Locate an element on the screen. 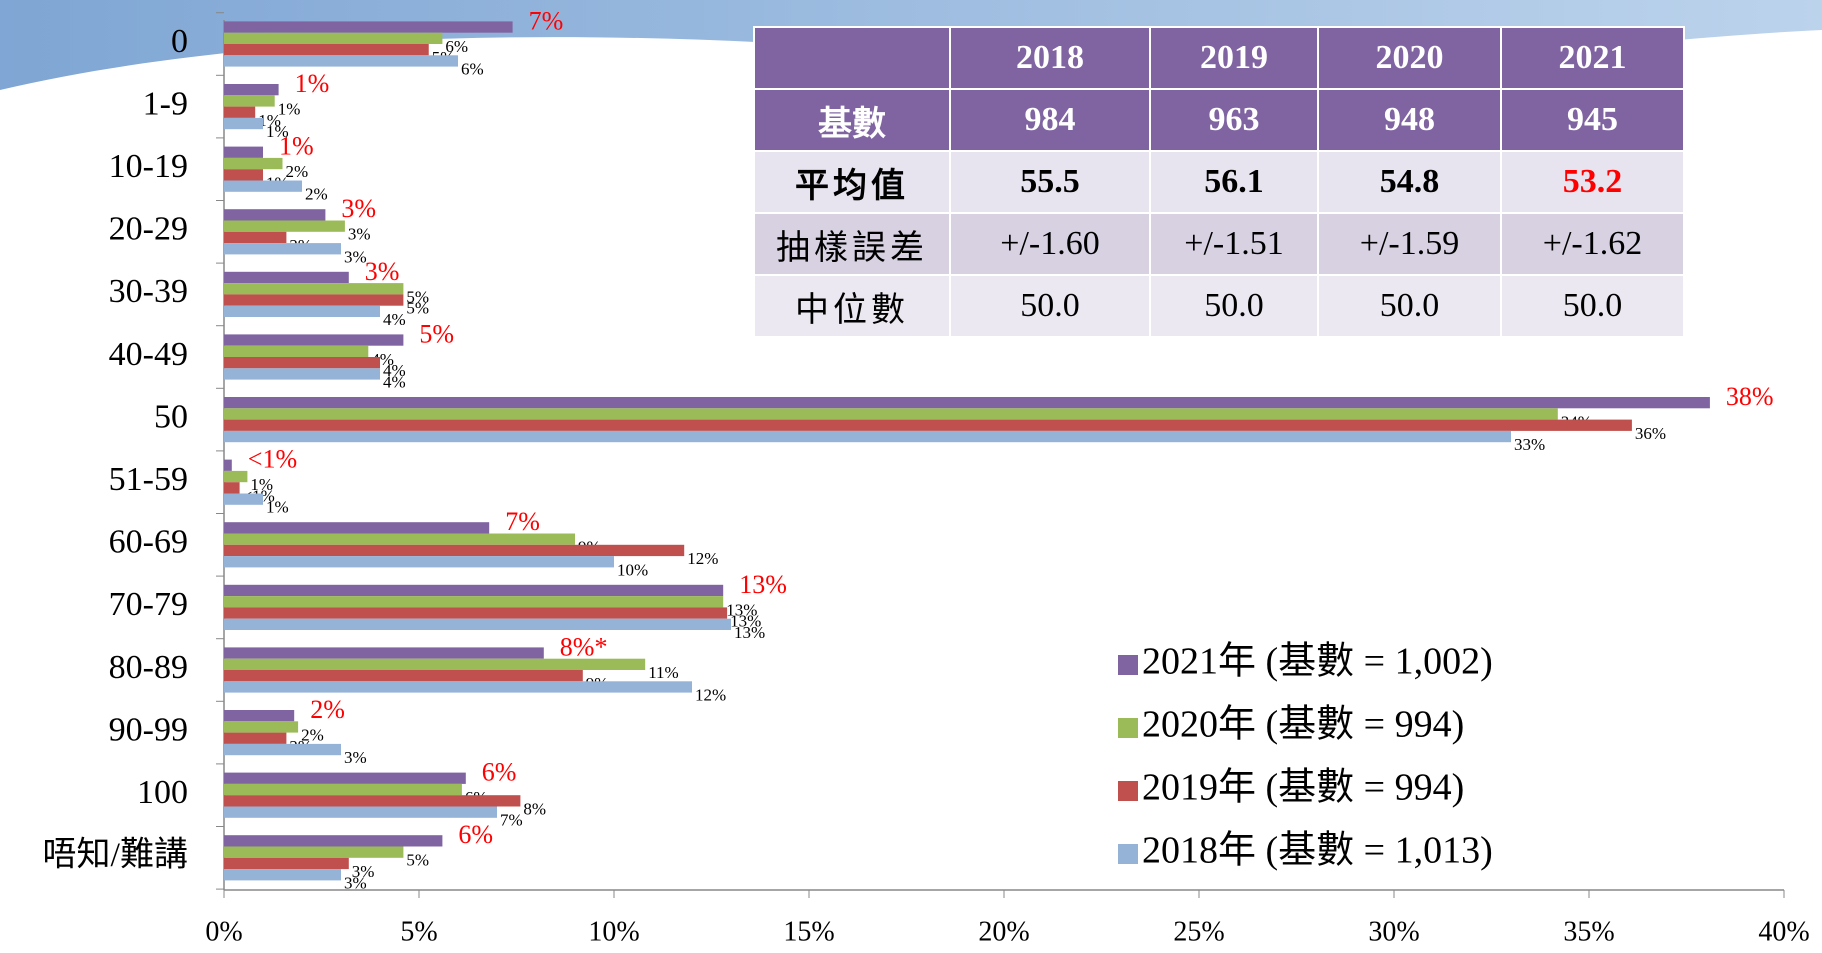 This screenshot has width=1822, height=953. data-label: 8%* is located at coordinates (584, 646).